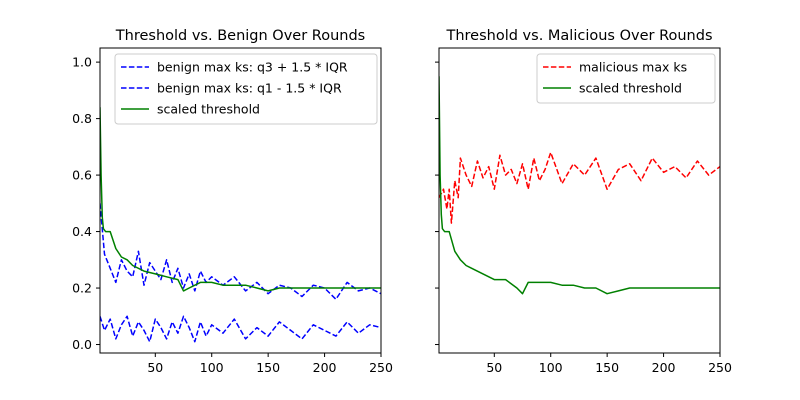  What do you see at coordinates (578, 36) in the screenshot?
I see `chart-title: Threshold vs. Malicious Over Rounds` at bounding box center [578, 36].